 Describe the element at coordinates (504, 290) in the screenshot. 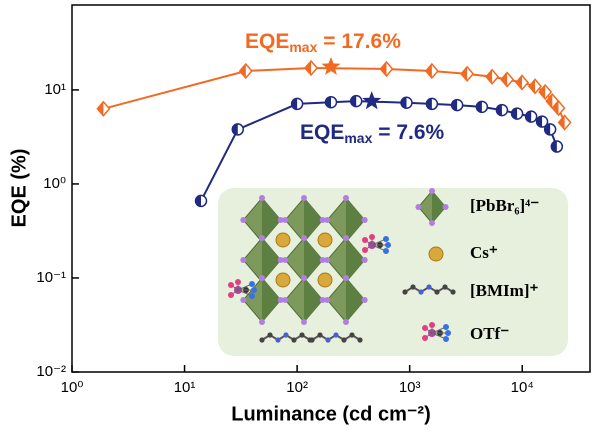

I see `inset-legend-label: [BMIm]⁺` at that location.